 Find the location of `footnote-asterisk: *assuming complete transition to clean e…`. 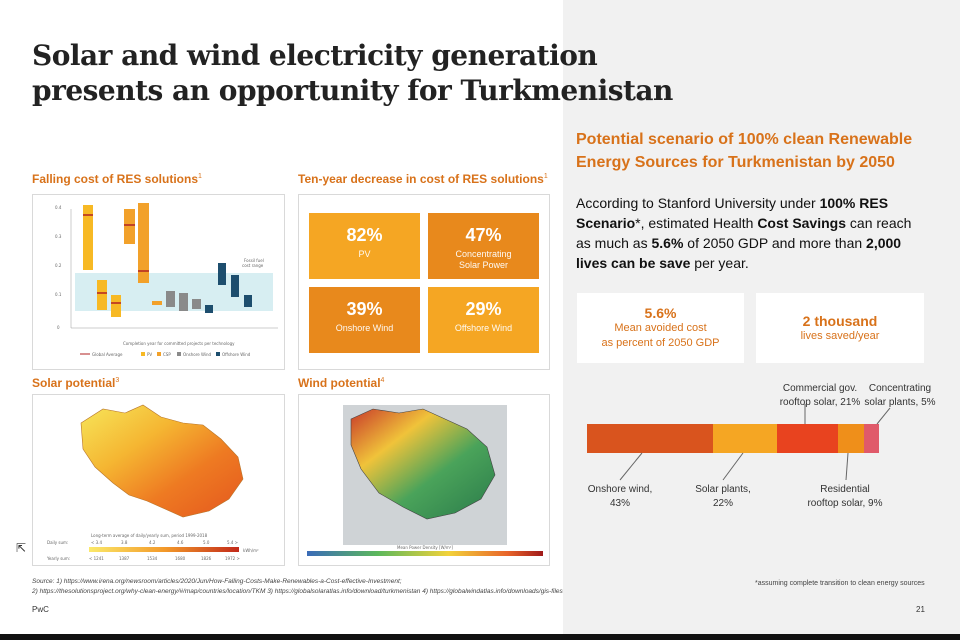

footnote-asterisk: *assuming complete transition to clean e… is located at coordinates (840, 583).